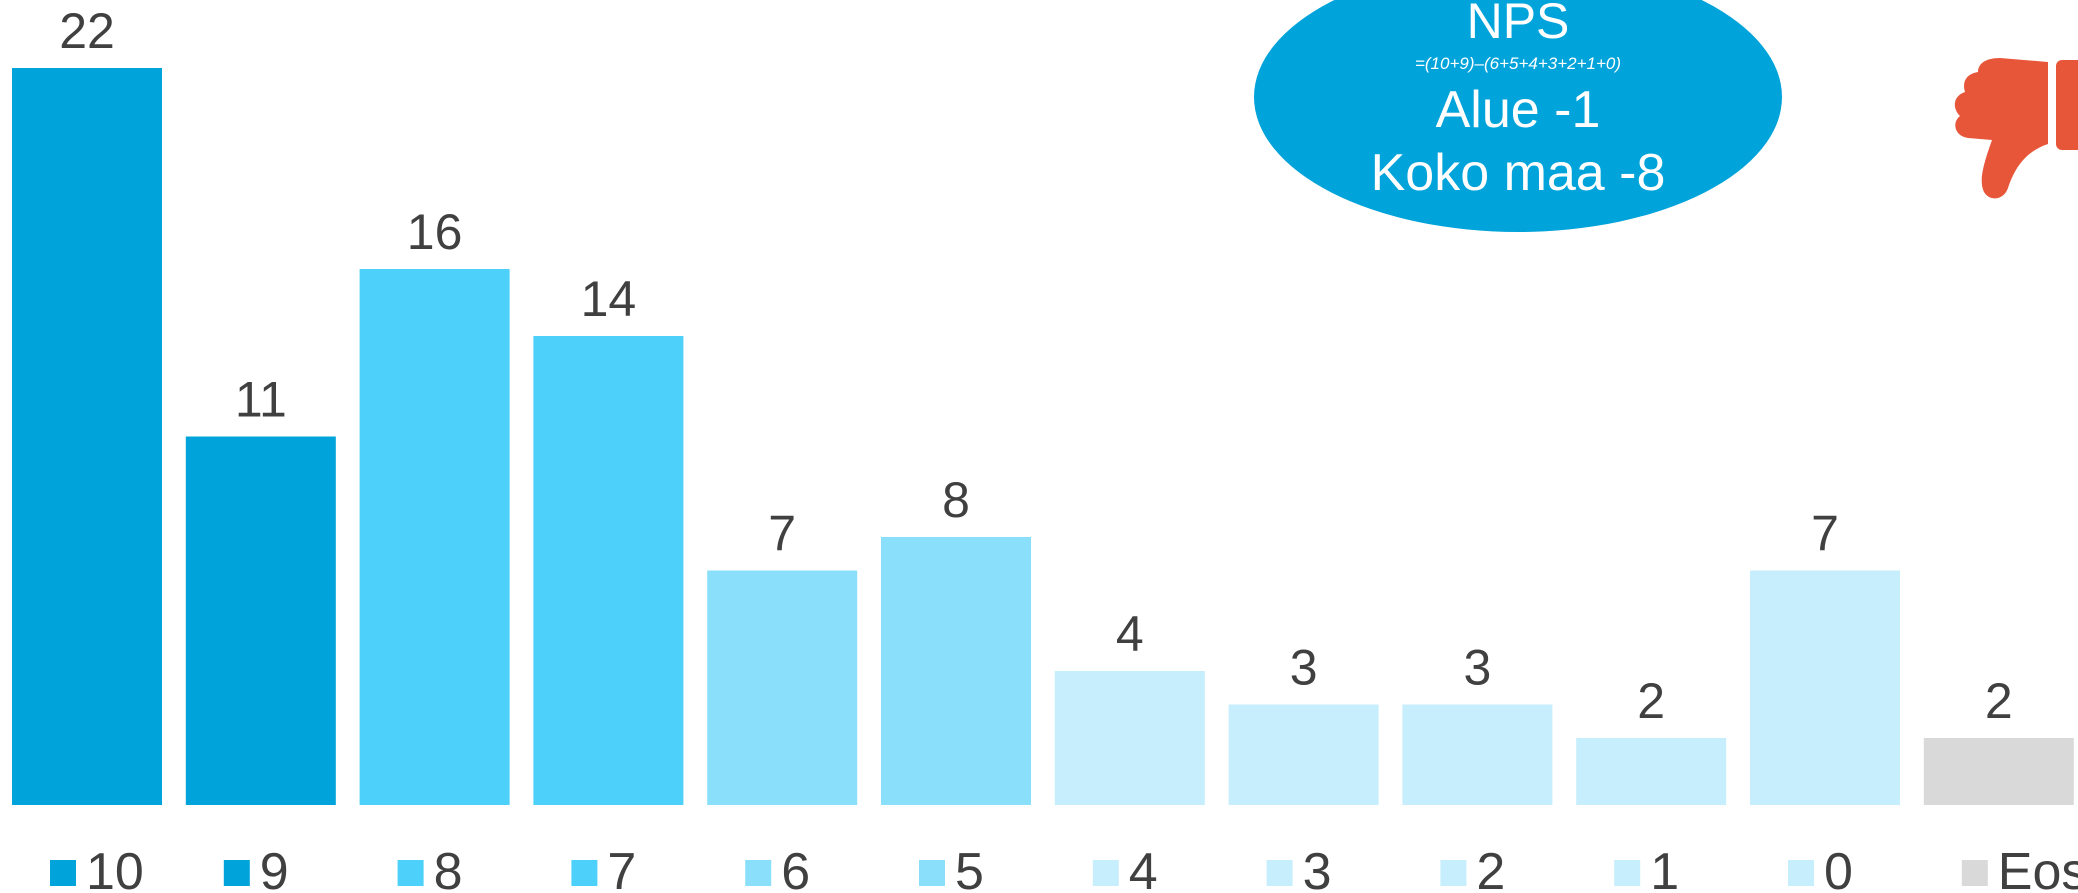 Image resolution: width=2078 pixels, height=893 pixels. What do you see at coordinates (2016, 128) in the screenshot?
I see `thumbs-down-icon` at bounding box center [2016, 128].